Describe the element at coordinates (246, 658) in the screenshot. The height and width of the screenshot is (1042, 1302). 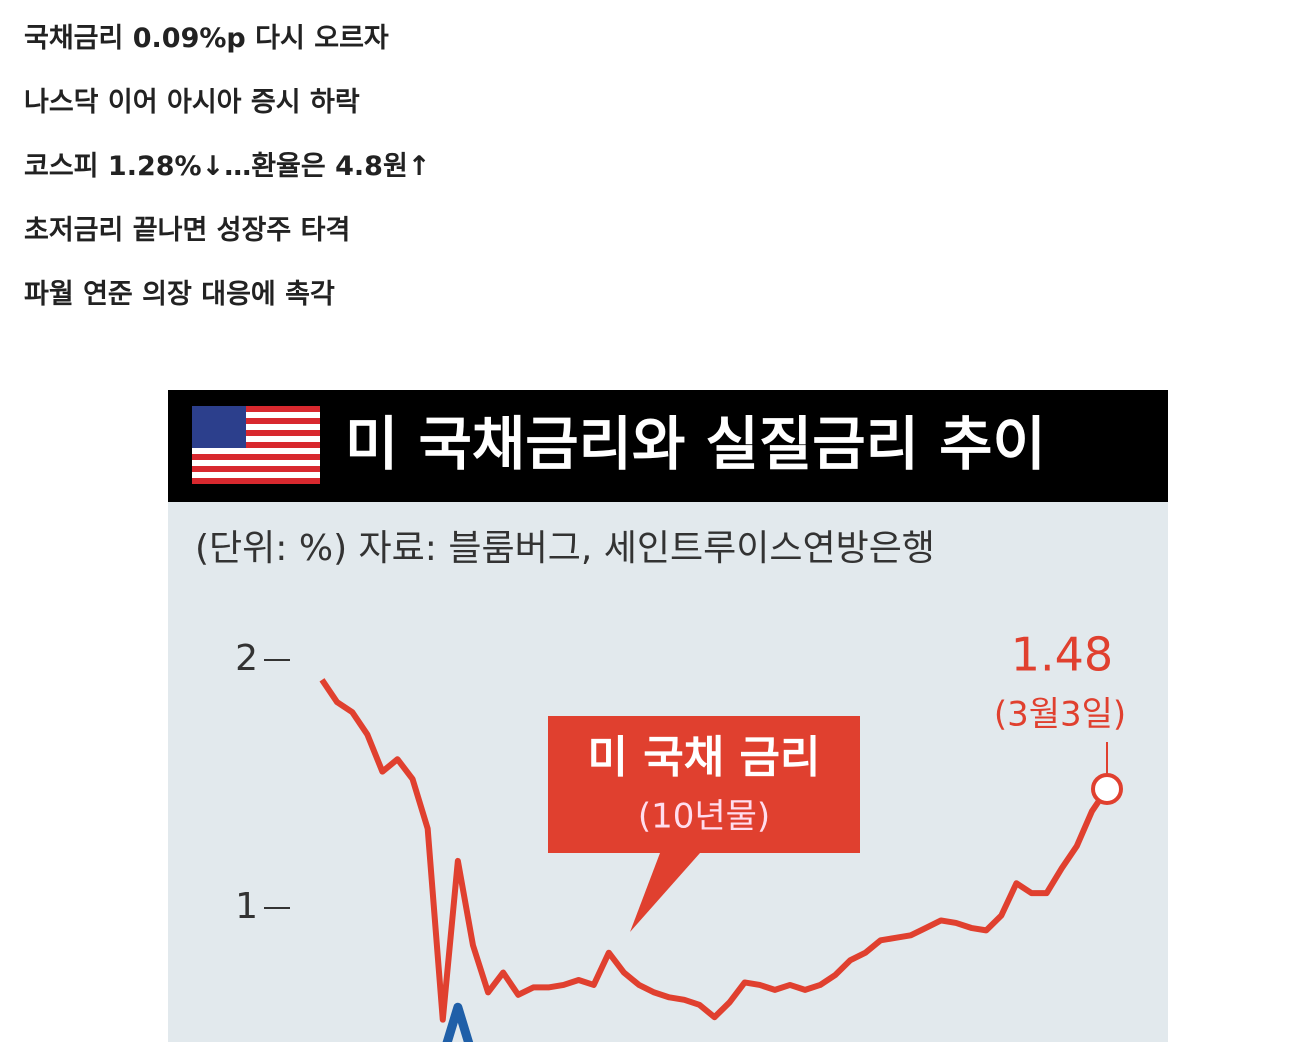
I see `y-tick-label: 2` at that location.